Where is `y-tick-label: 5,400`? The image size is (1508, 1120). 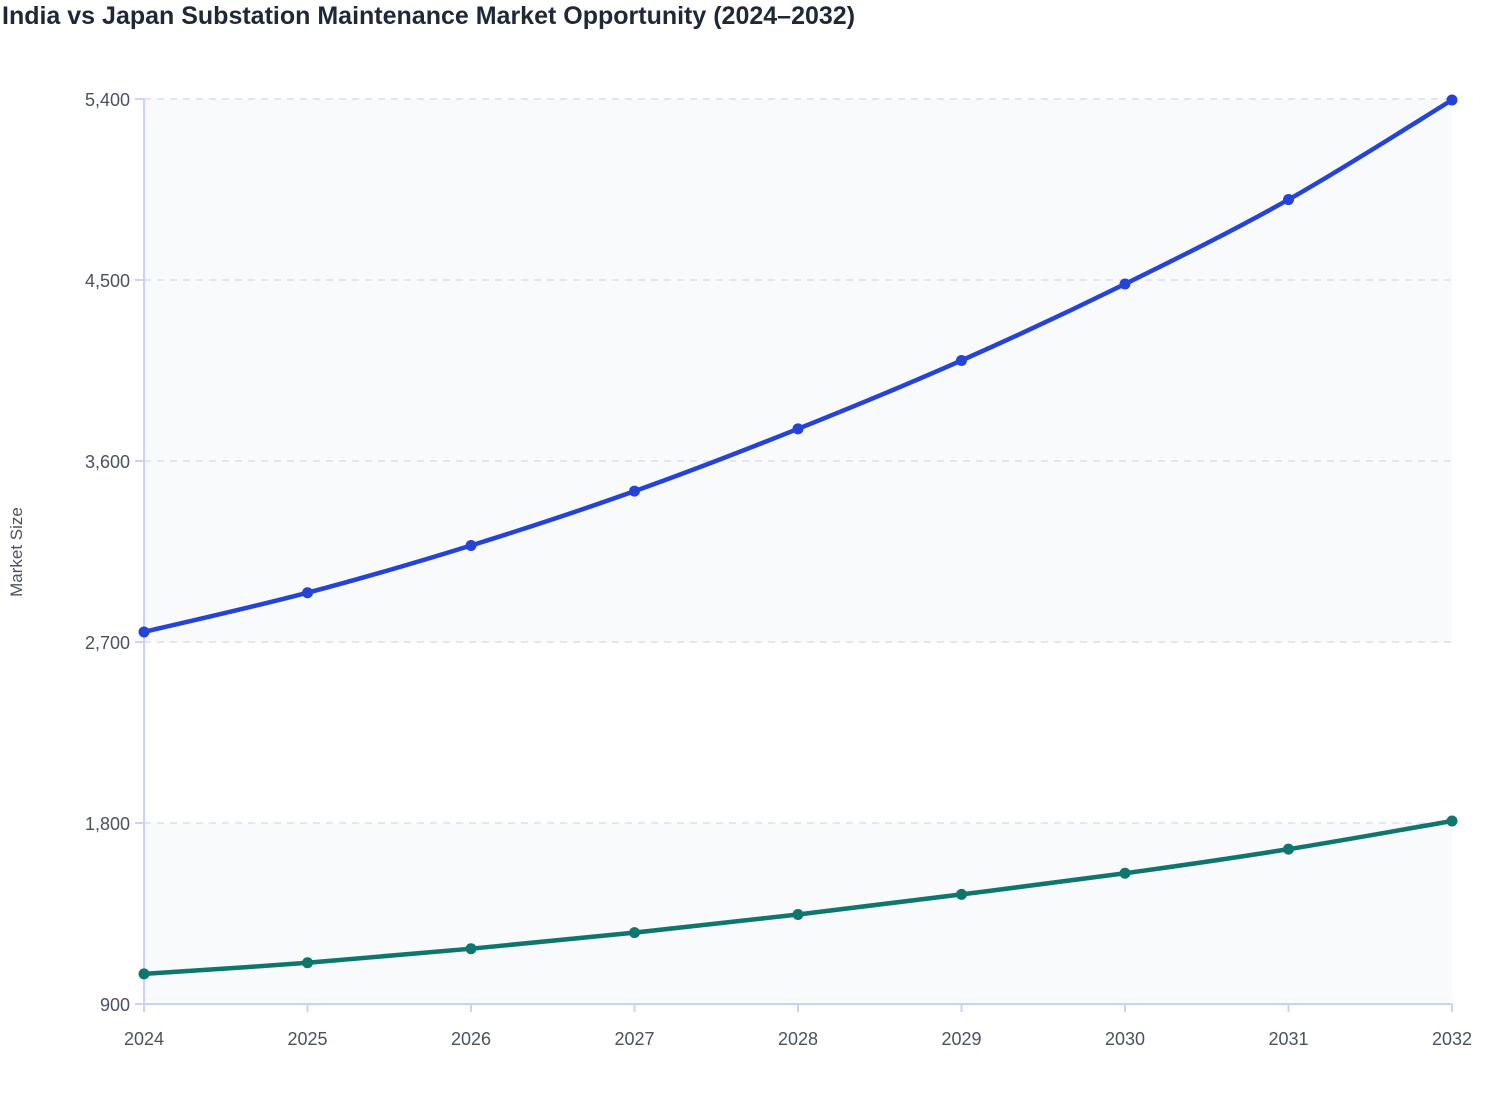 y-tick-label: 5,400 is located at coordinates (107, 100).